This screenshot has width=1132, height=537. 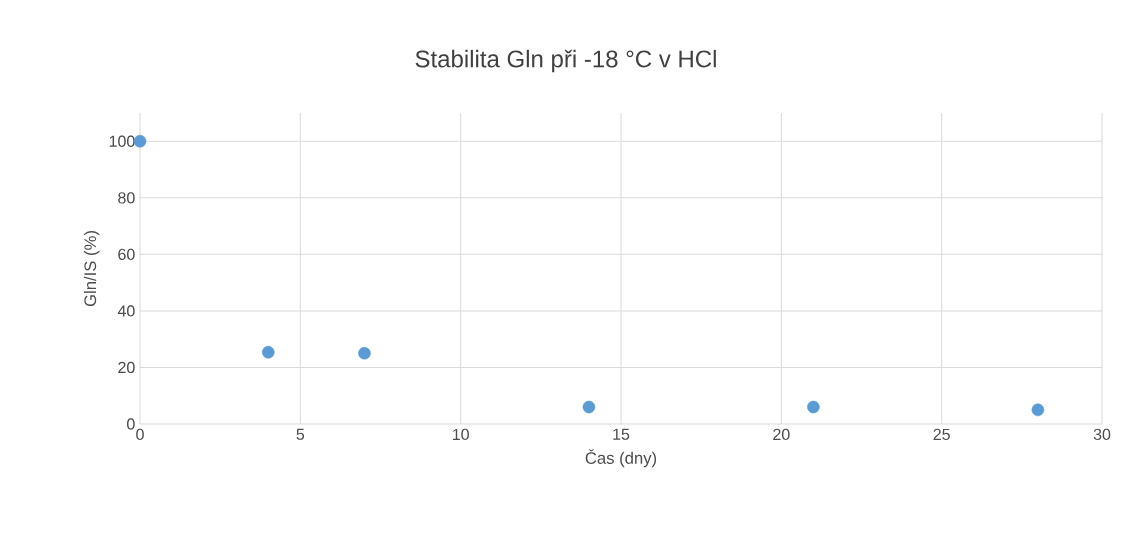 I want to click on x-tick-label: 15, so click(x=621, y=434).